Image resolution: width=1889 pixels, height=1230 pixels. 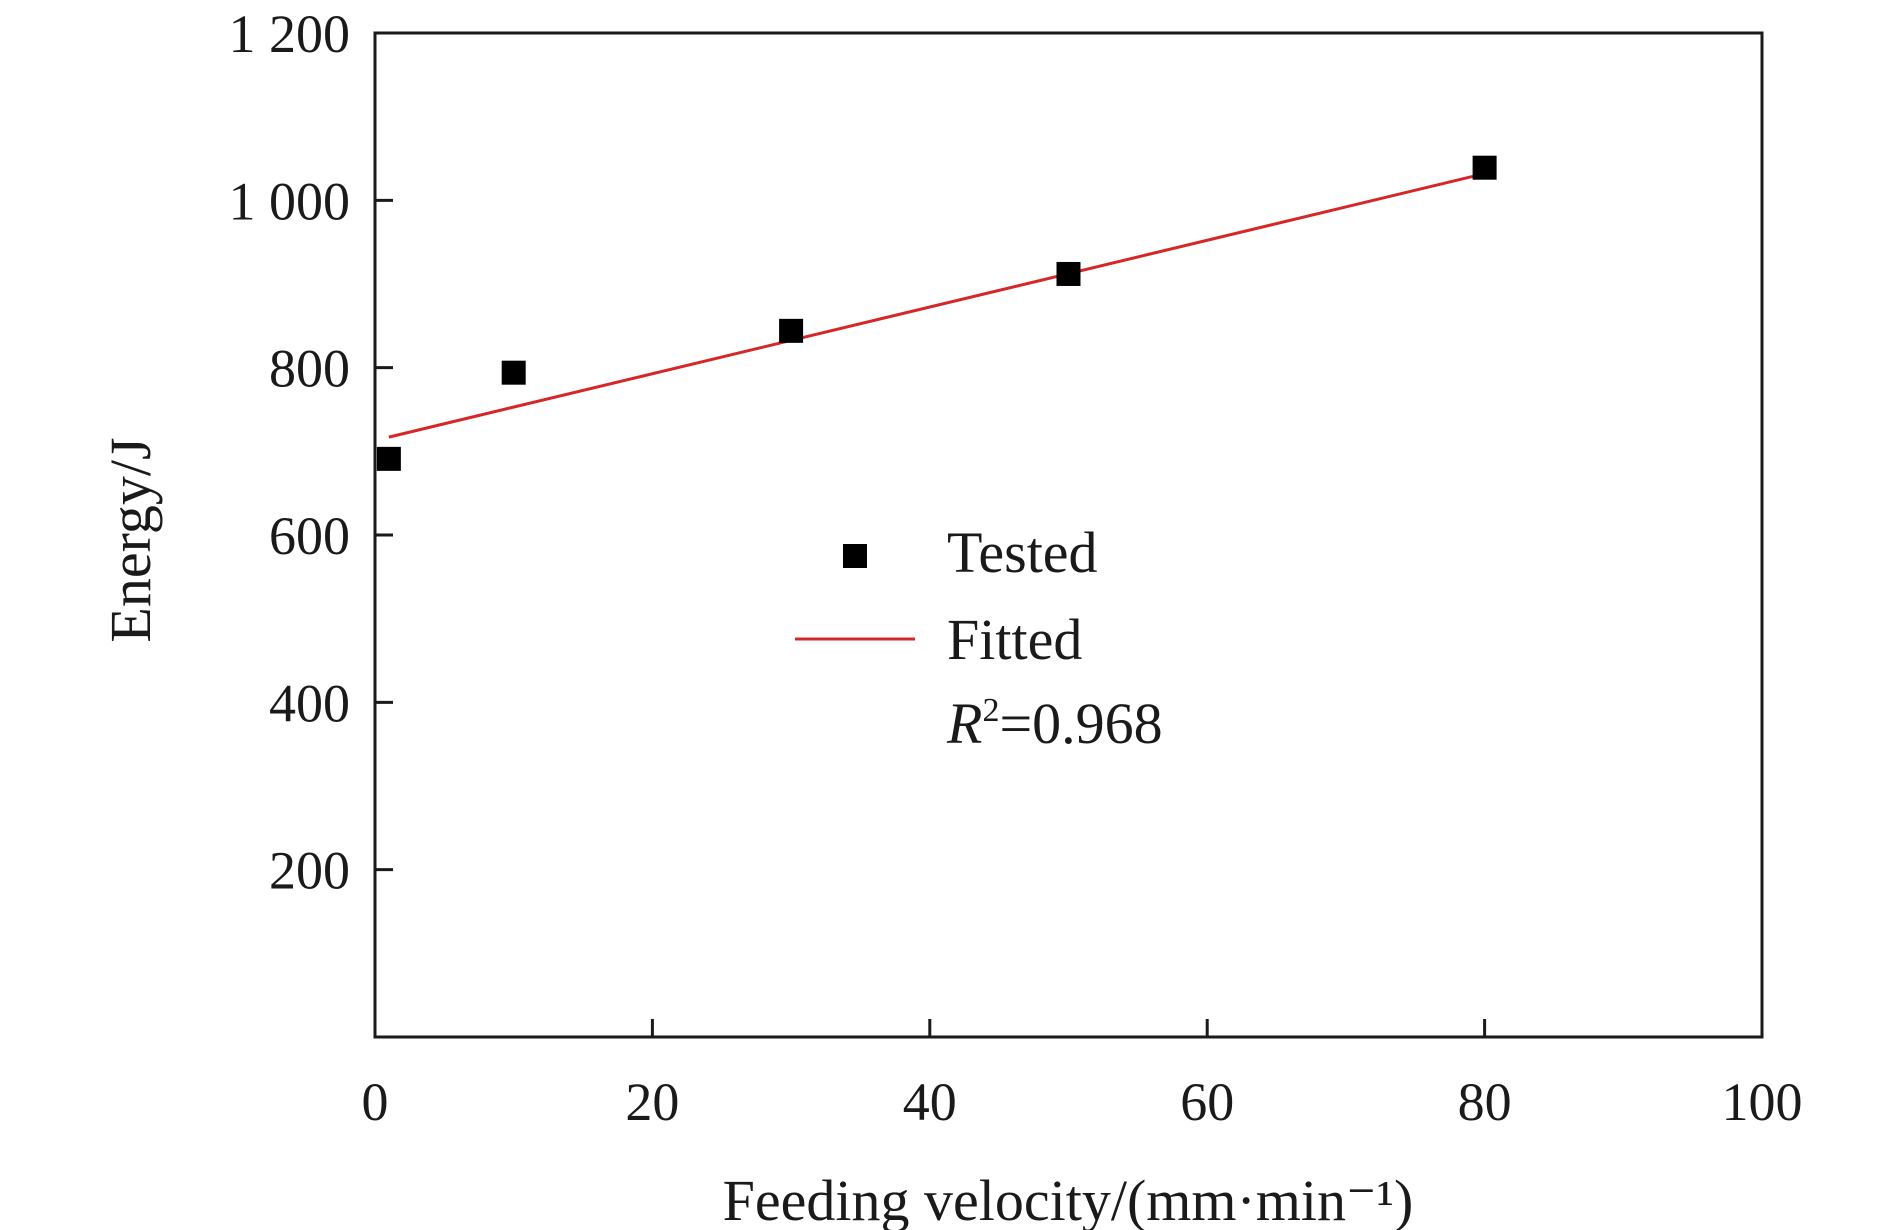 What do you see at coordinates (1207, 1102) in the screenshot?
I see `x-tick-label: 60` at bounding box center [1207, 1102].